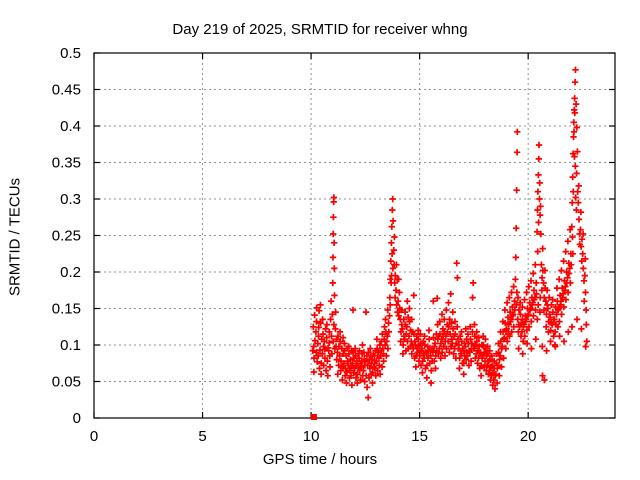 This screenshot has width=640, height=480. I want to click on y-tick-label: 0.2, so click(70, 272).